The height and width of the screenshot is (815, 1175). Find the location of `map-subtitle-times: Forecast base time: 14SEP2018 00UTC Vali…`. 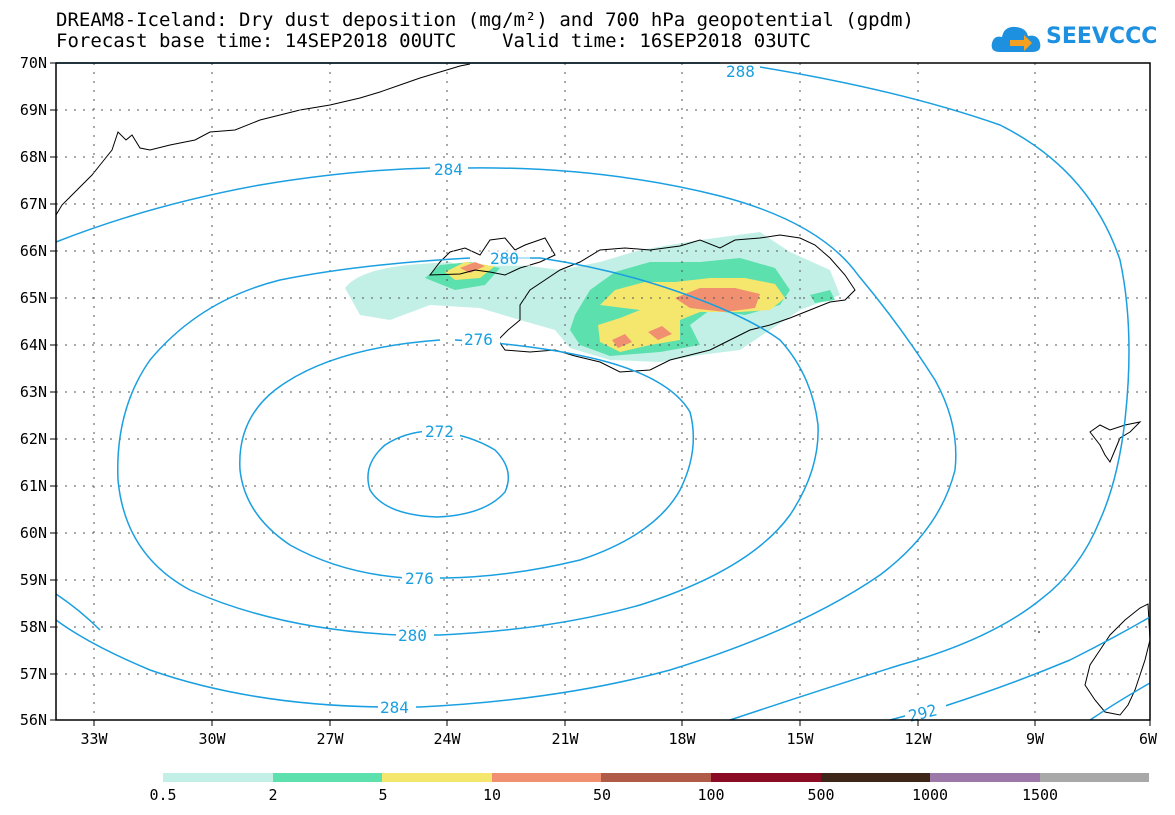

map-subtitle-times: Forecast base time: 14SEP2018 00UTC Vali… is located at coordinates (433, 41).